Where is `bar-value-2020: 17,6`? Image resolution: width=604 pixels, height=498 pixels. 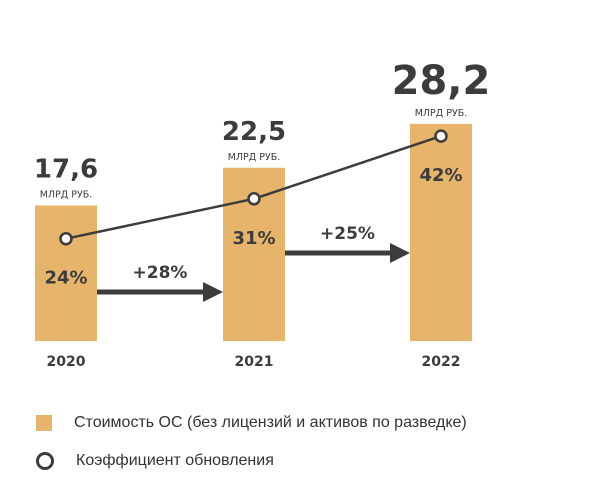
bar-value-2020: 17,6 is located at coordinates (66, 169).